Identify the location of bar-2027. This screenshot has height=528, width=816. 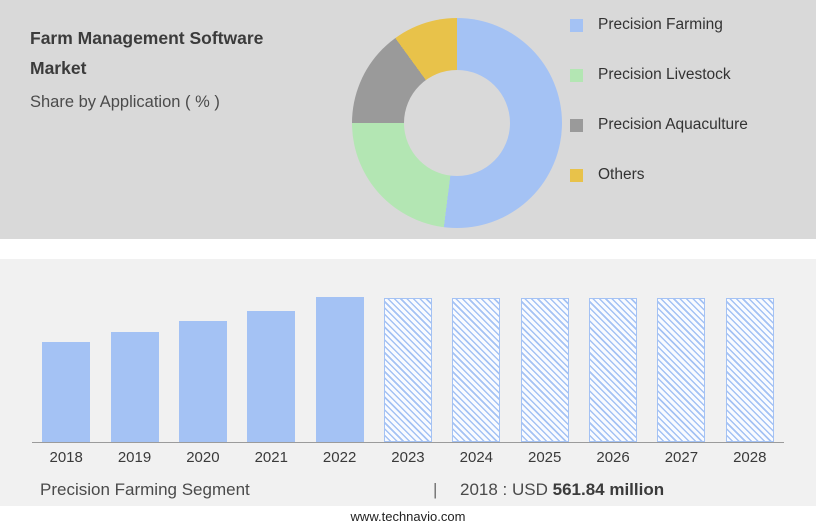
(681, 370).